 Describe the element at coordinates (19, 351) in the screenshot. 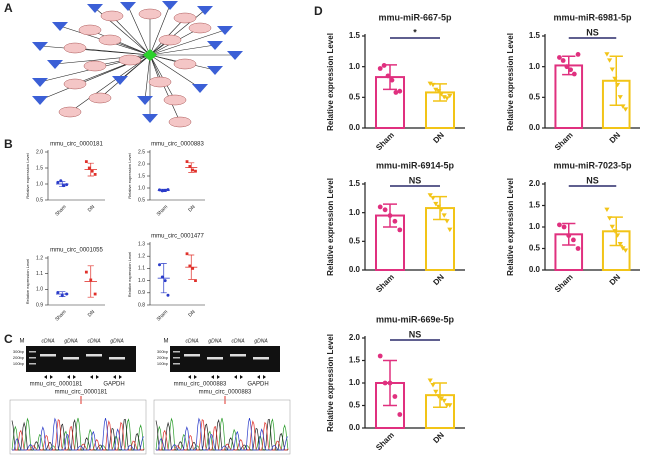

I see `marker-label: 300bp` at that location.